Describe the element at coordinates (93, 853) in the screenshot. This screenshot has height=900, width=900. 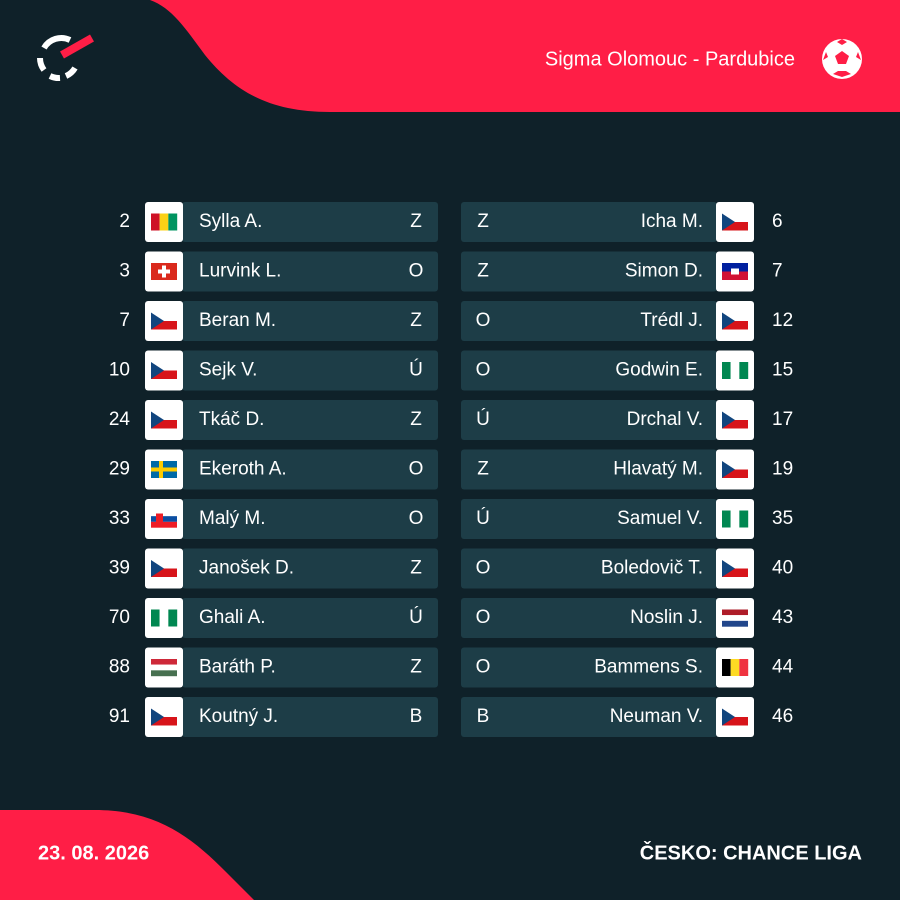
I see `match-date: 23. 08. 2026` at that location.